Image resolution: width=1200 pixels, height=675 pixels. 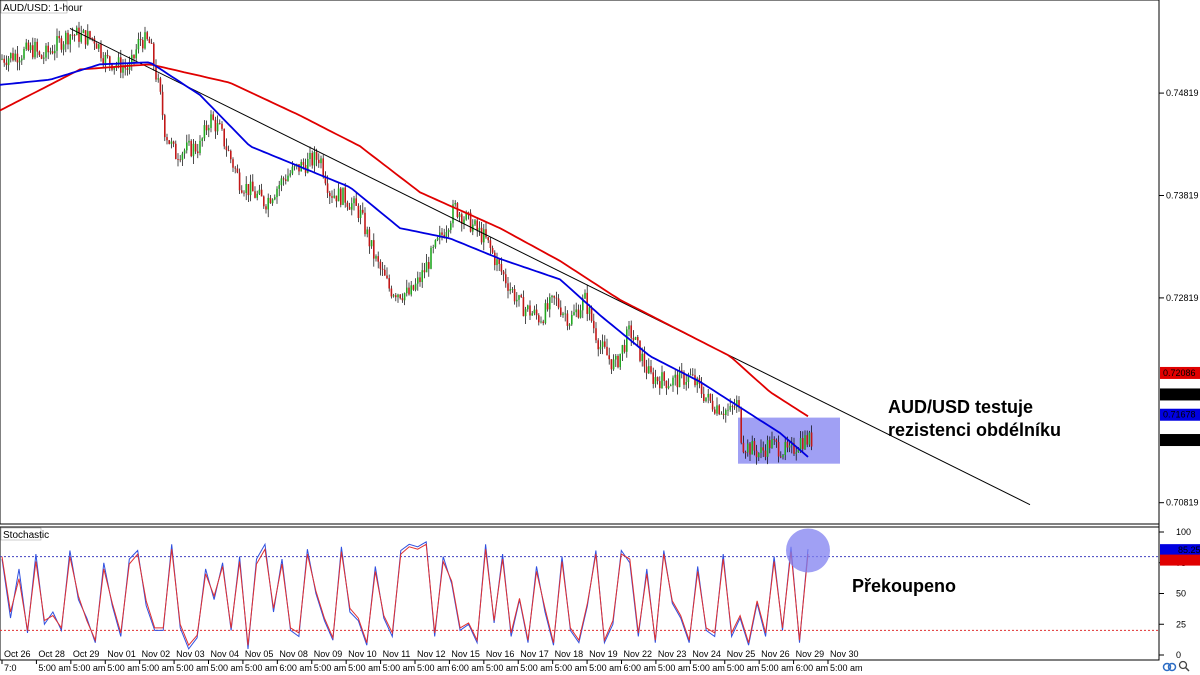 I want to click on search-icon, so click(x=1184, y=666).